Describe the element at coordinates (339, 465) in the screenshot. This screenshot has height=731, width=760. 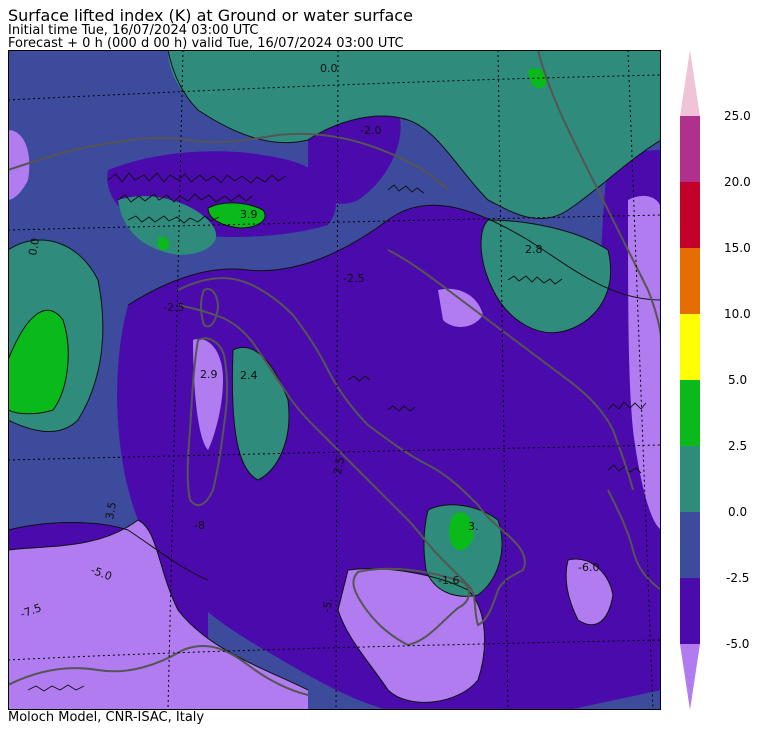
I see `label-2-5-sea: 2.5` at that location.